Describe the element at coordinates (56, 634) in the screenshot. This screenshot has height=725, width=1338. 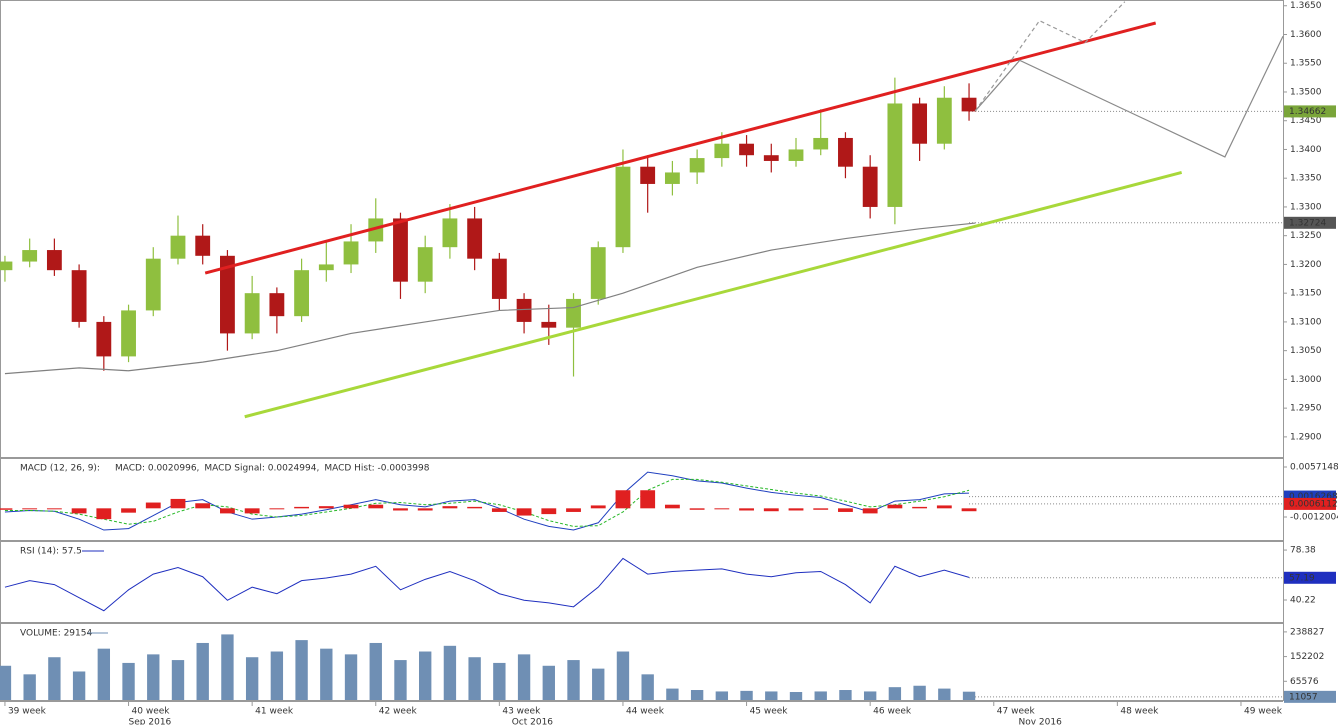
I see `panel-title: VOLUME: 29154` at that location.